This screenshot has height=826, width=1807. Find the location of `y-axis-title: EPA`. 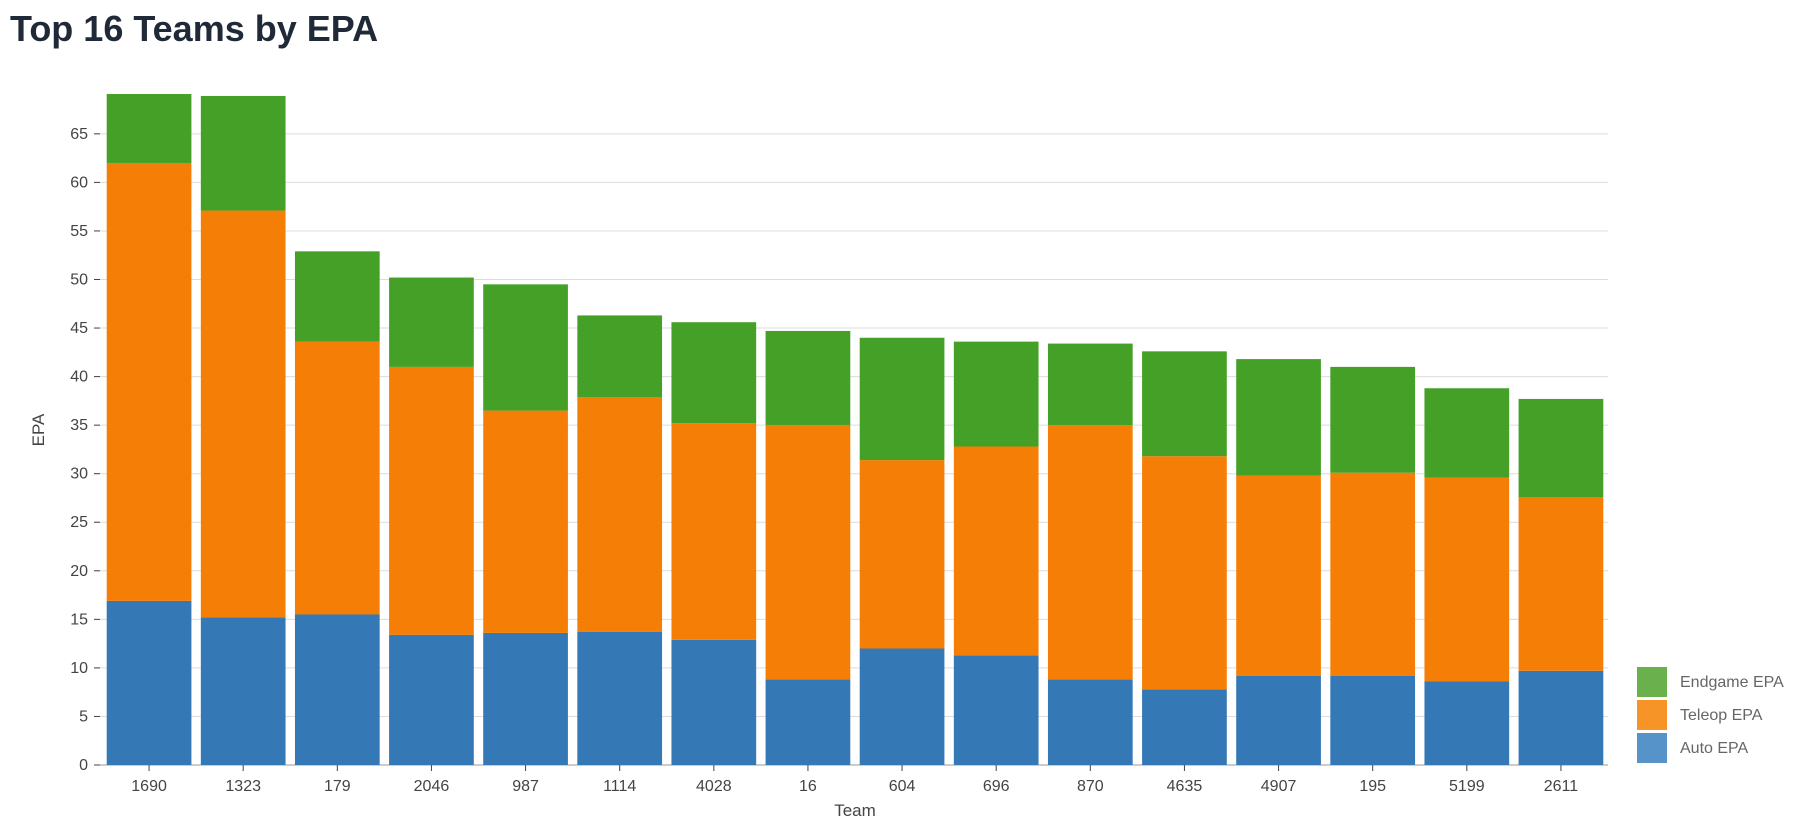

y-axis-title: EPA is located at coordinates (38, 429).